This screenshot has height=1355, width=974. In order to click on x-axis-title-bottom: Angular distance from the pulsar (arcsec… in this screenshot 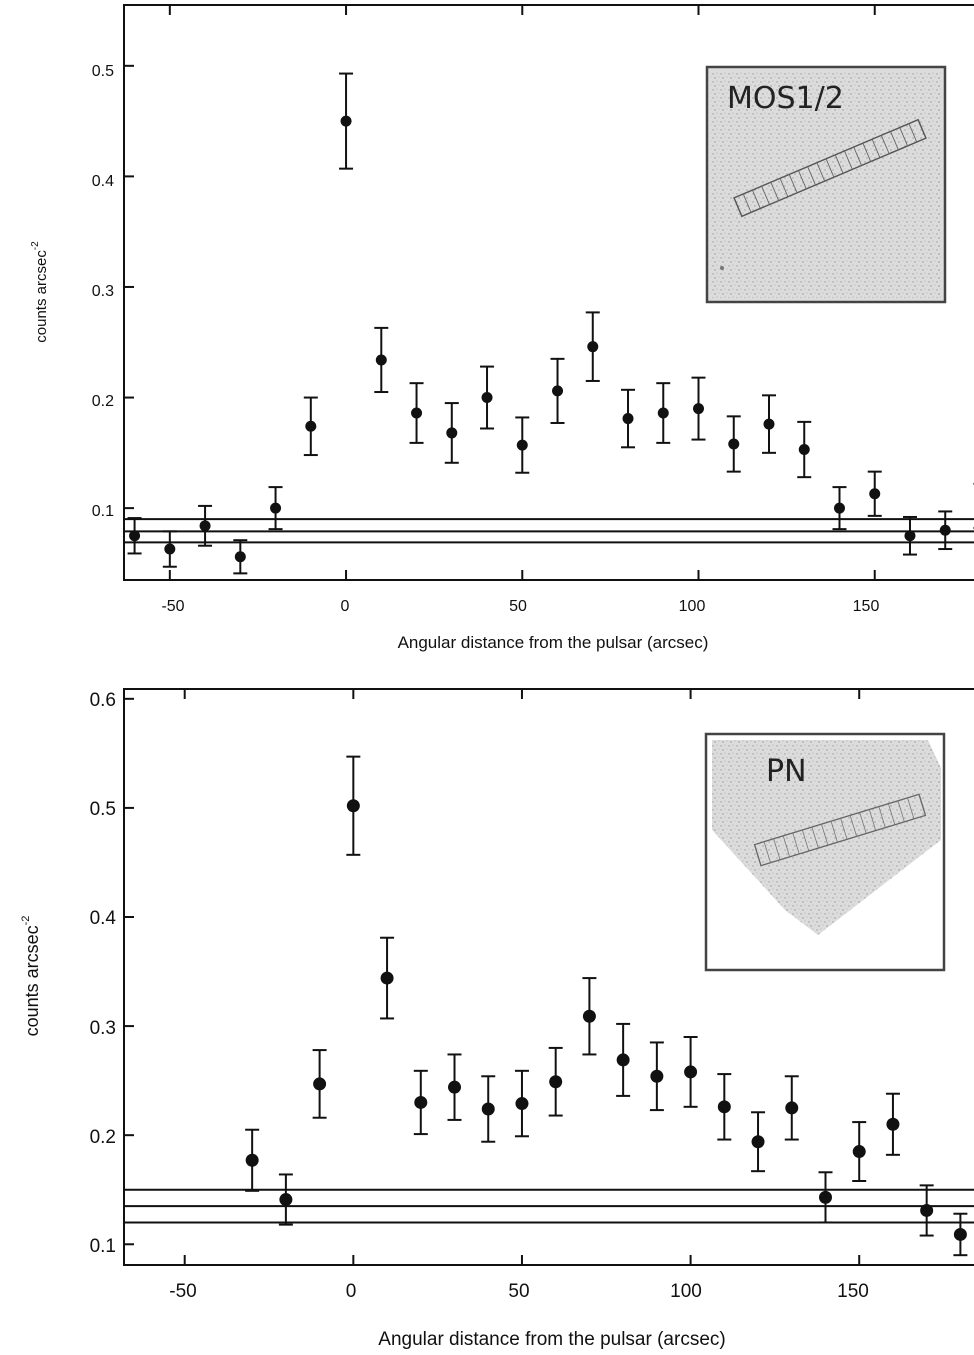, I will do `click(551, 1339)`.